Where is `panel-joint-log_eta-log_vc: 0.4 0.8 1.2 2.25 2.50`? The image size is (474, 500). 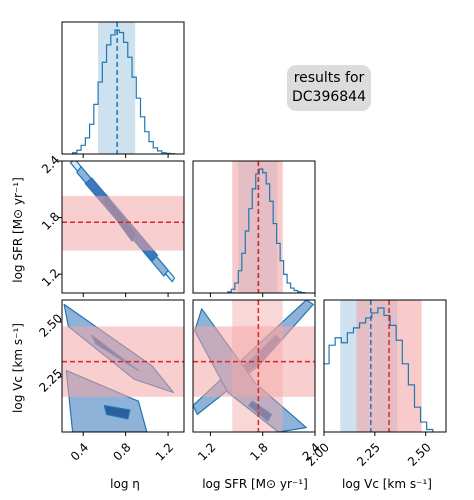 panel-joint-log_eta-log_vc: 0.4 0.8 1.2 2.25 2.50 is located at coordinates (110, 381).